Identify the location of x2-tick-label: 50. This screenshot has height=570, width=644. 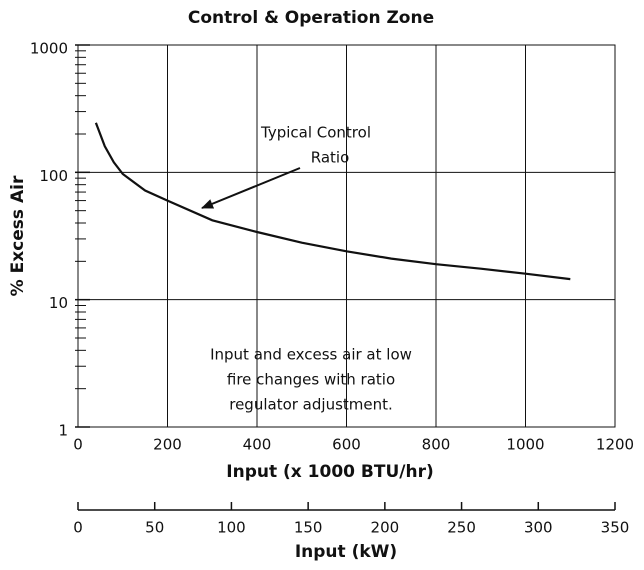
(154, 528).